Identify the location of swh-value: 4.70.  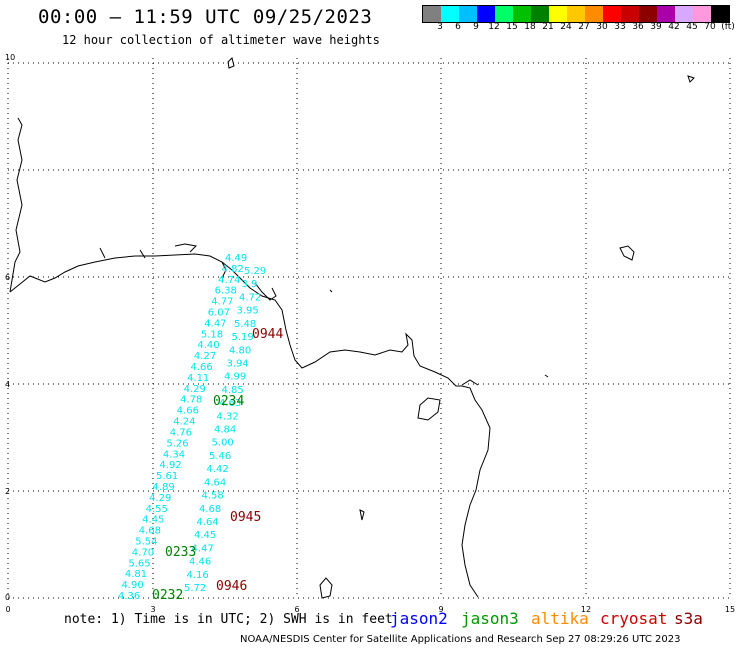
(143, 552).